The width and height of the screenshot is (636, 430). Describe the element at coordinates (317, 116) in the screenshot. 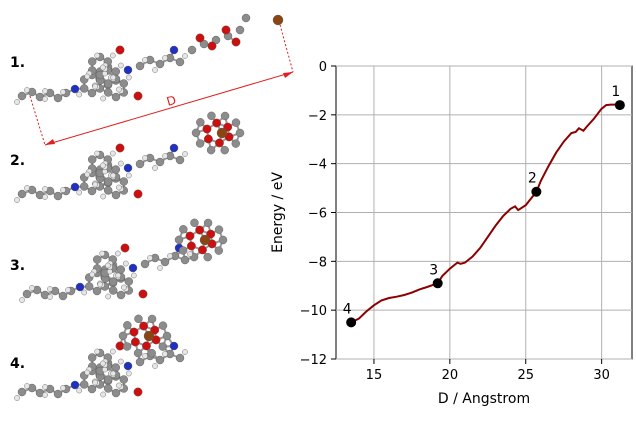

I see `y-tick-label: −2` at that location.